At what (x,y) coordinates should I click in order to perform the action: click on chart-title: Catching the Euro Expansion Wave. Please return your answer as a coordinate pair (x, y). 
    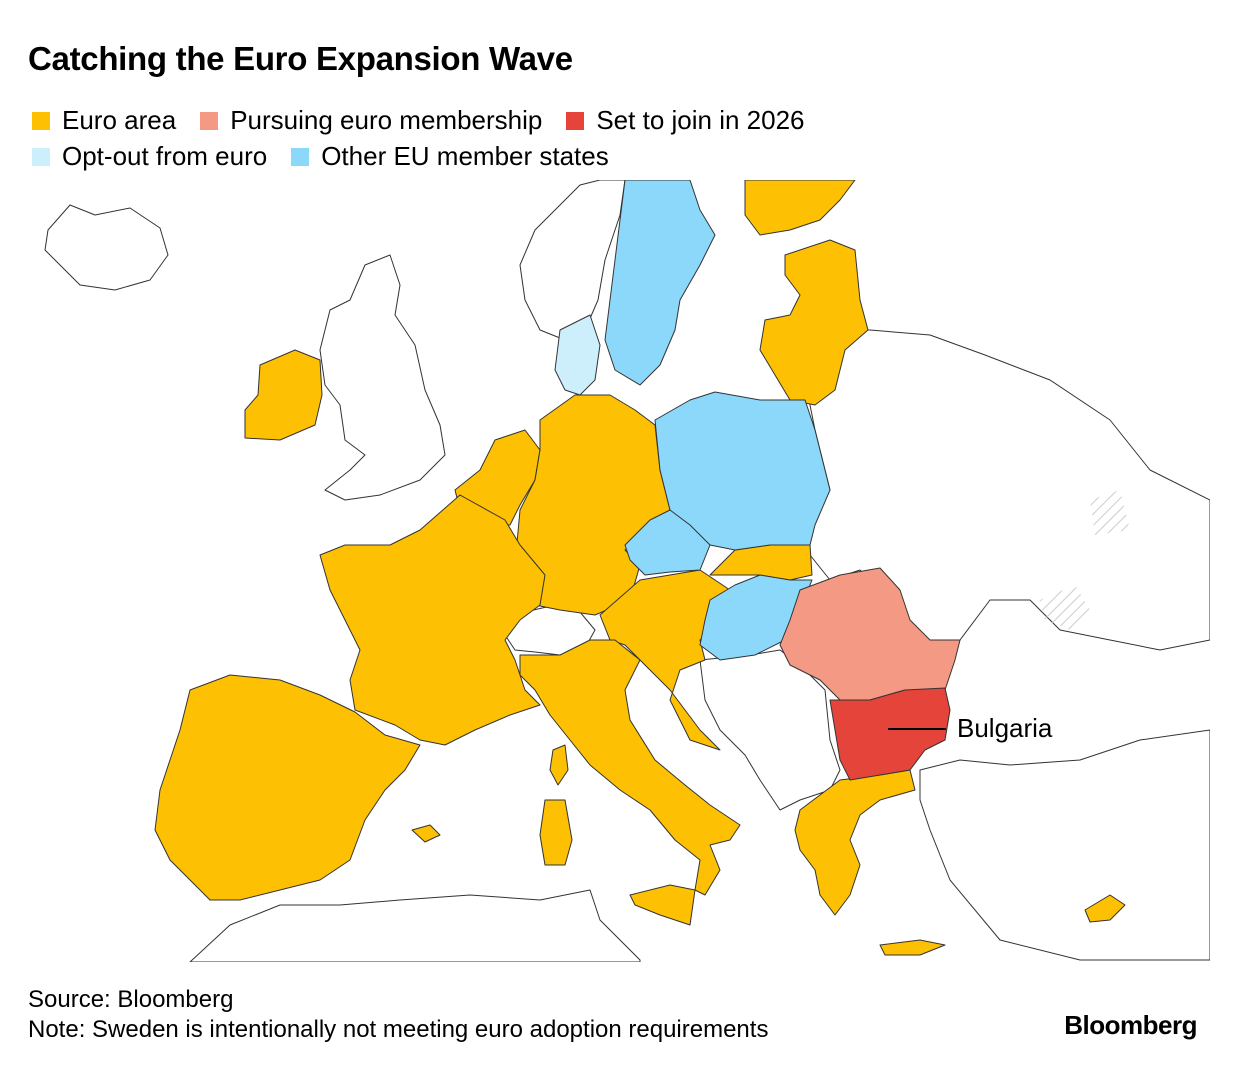
    Looking at the image, I should click on (300, 58).